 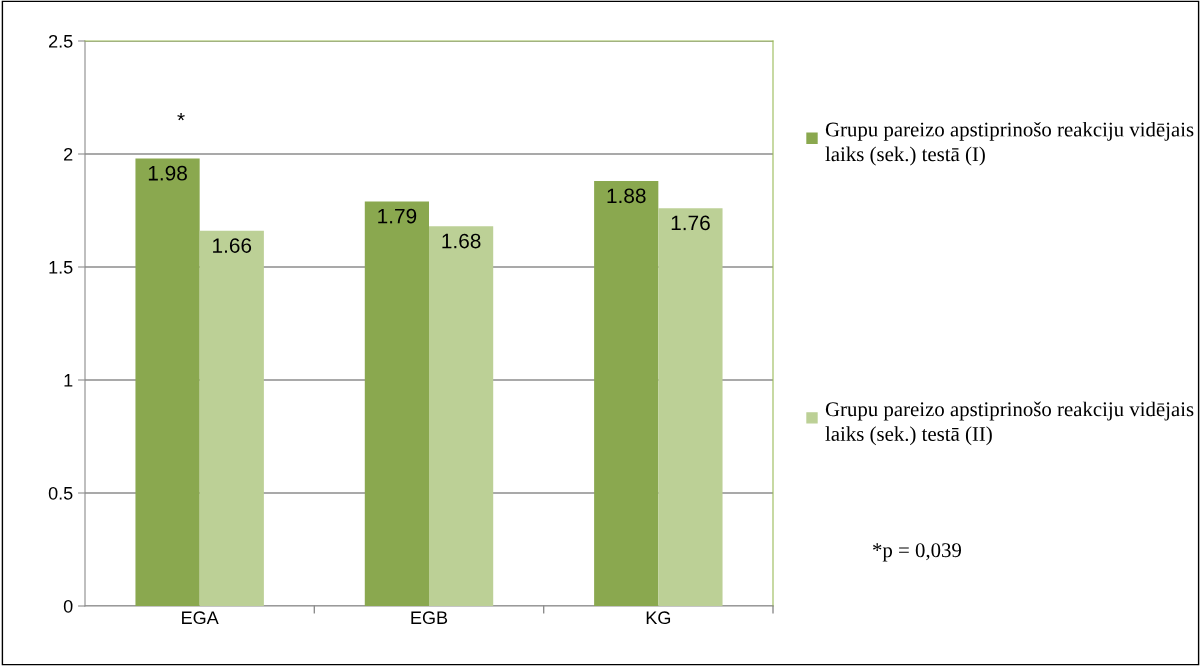 What do you see at coordinates (397, 216) in the screenshot?
I see `data-label: 1.79` at bounding box center [397, 216].